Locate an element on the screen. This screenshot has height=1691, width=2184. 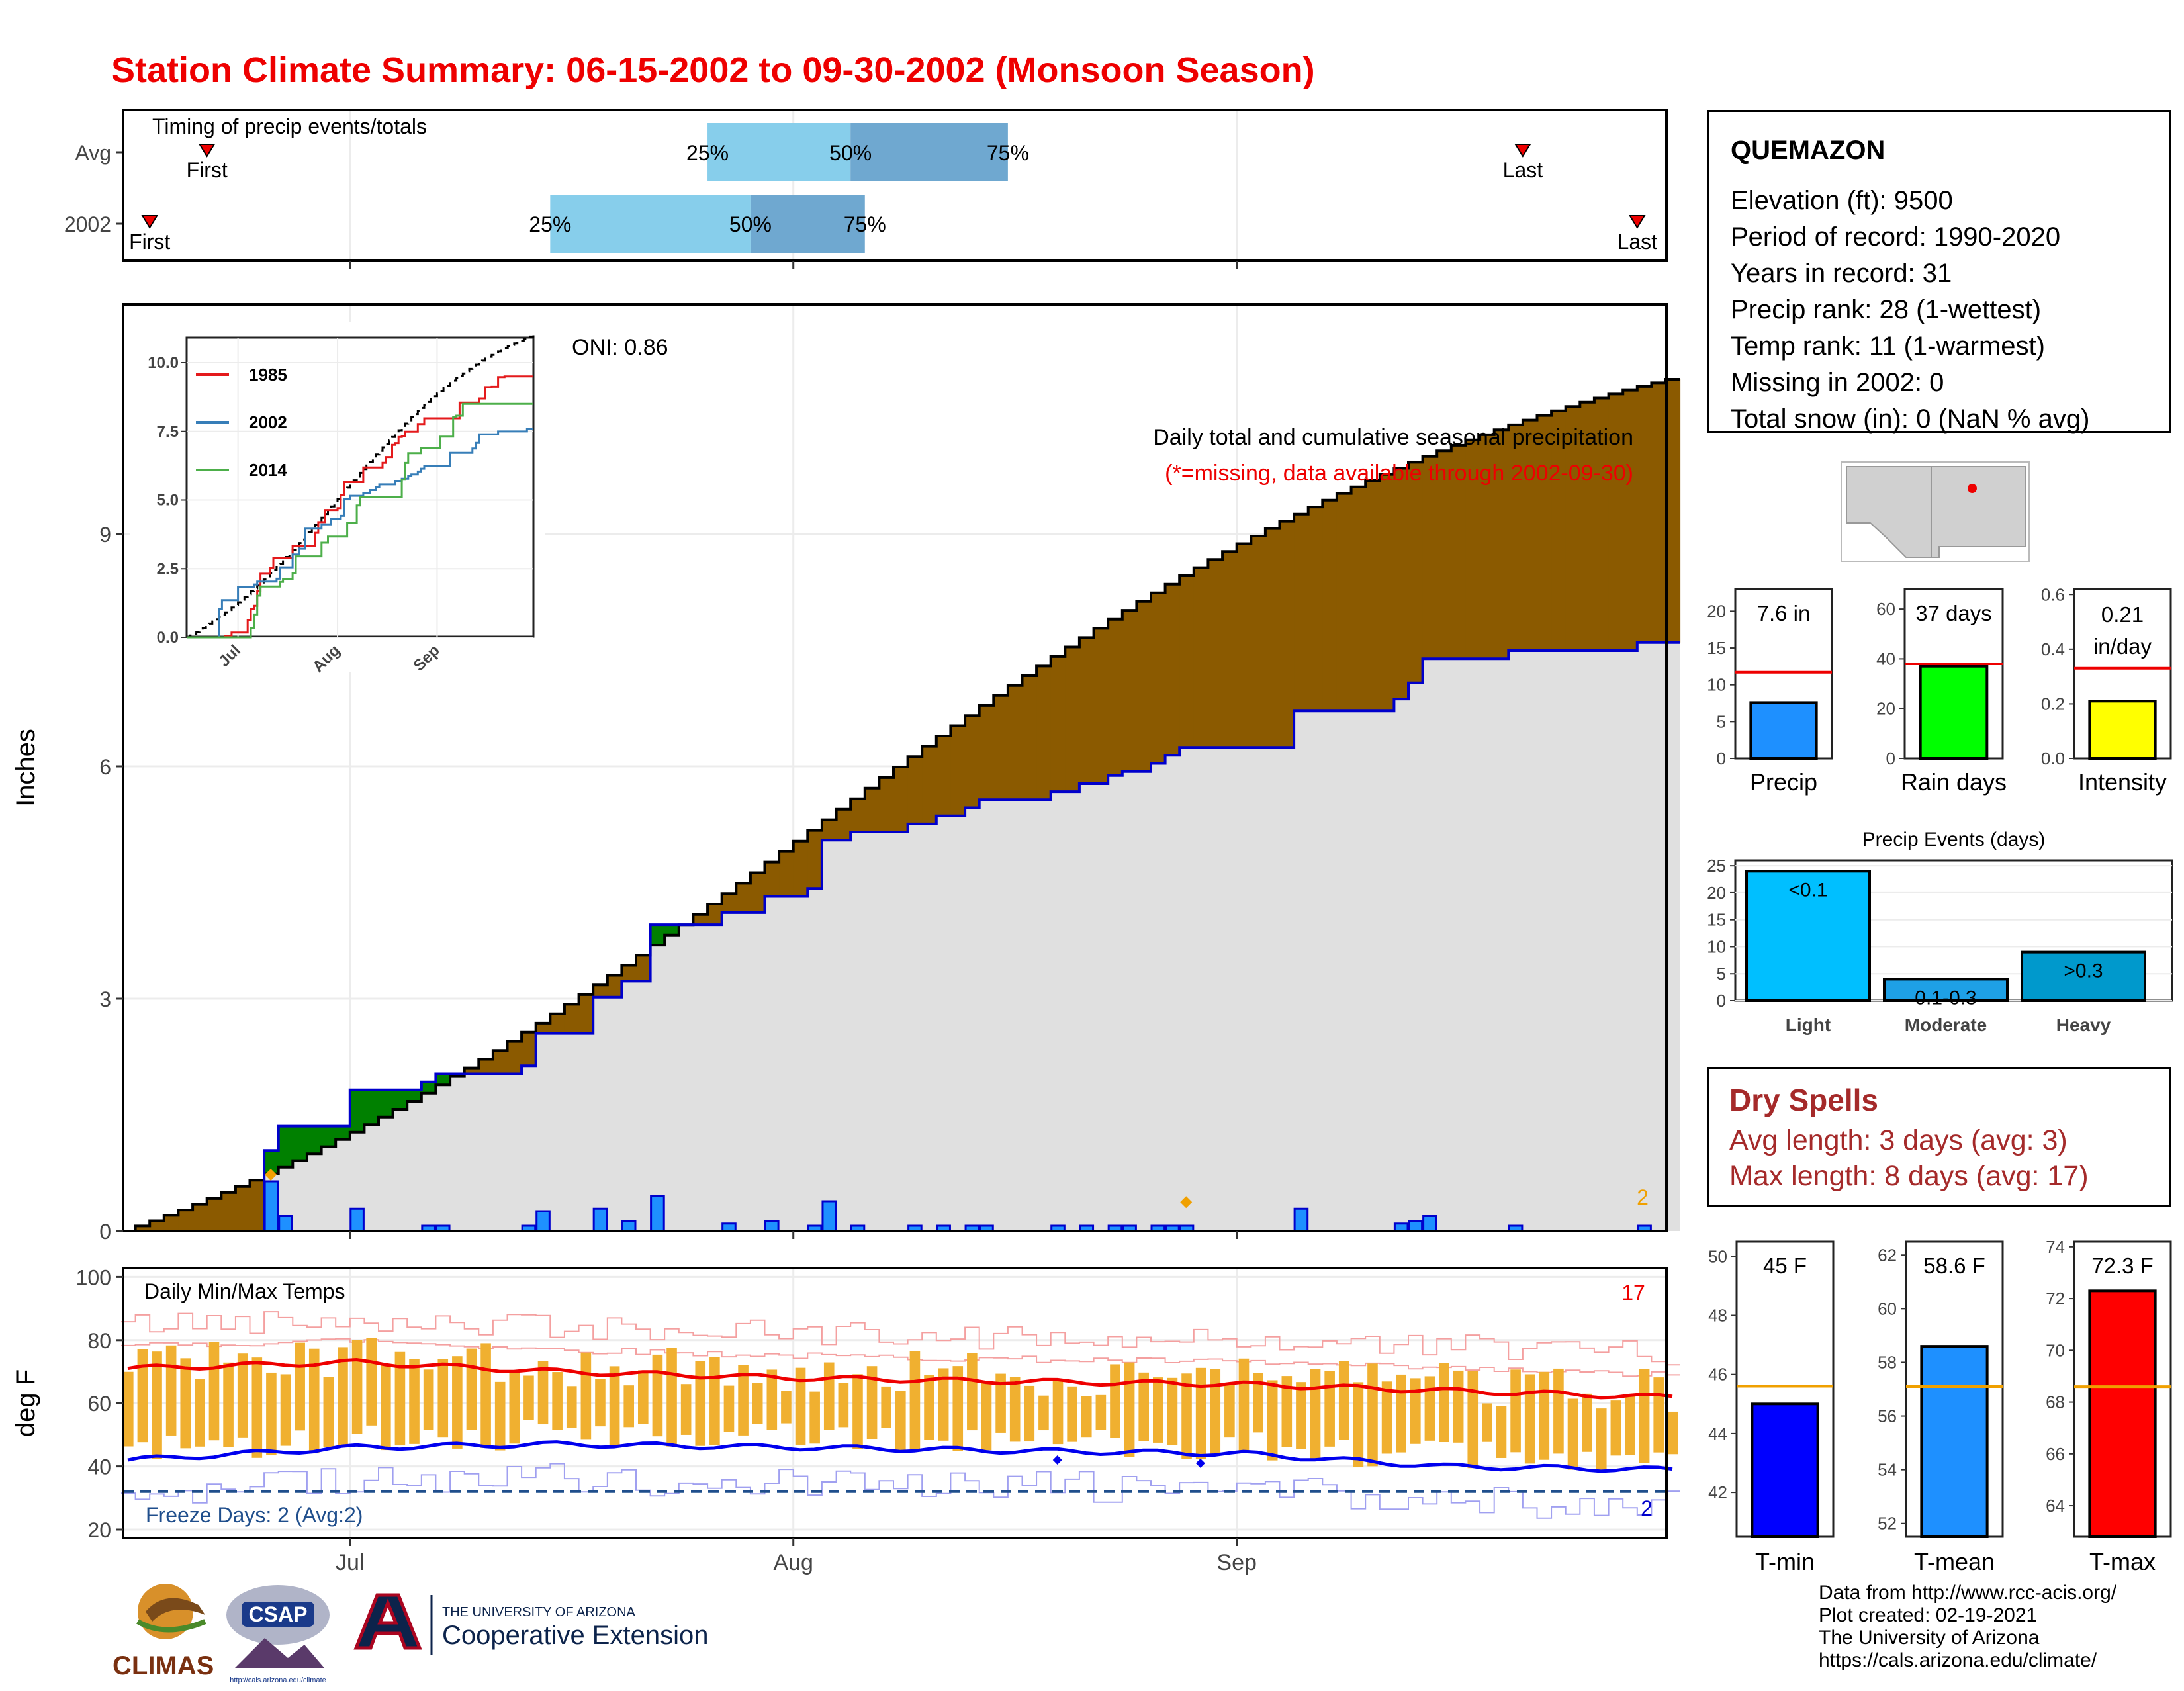
timing-p50-label-1: 50% is located at coordinates (751, 224).